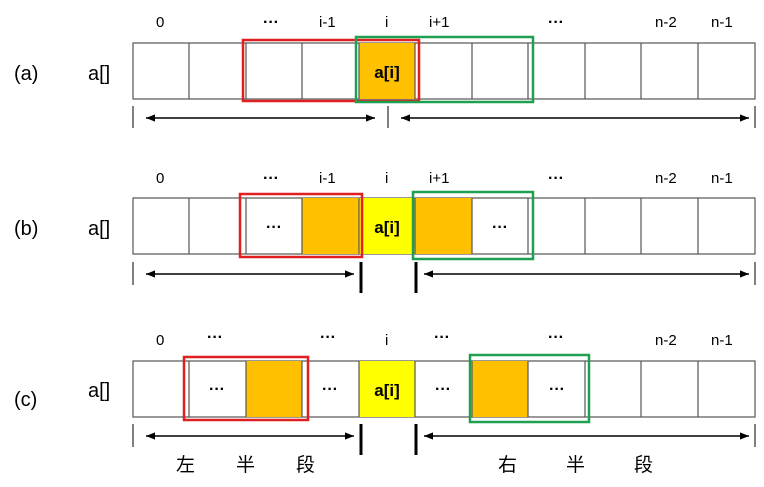  What do you see at coordinates (215, 337) in the screenshot?
I see `index-ellipsis-1-c: ···` at bounding box center [215, 337].